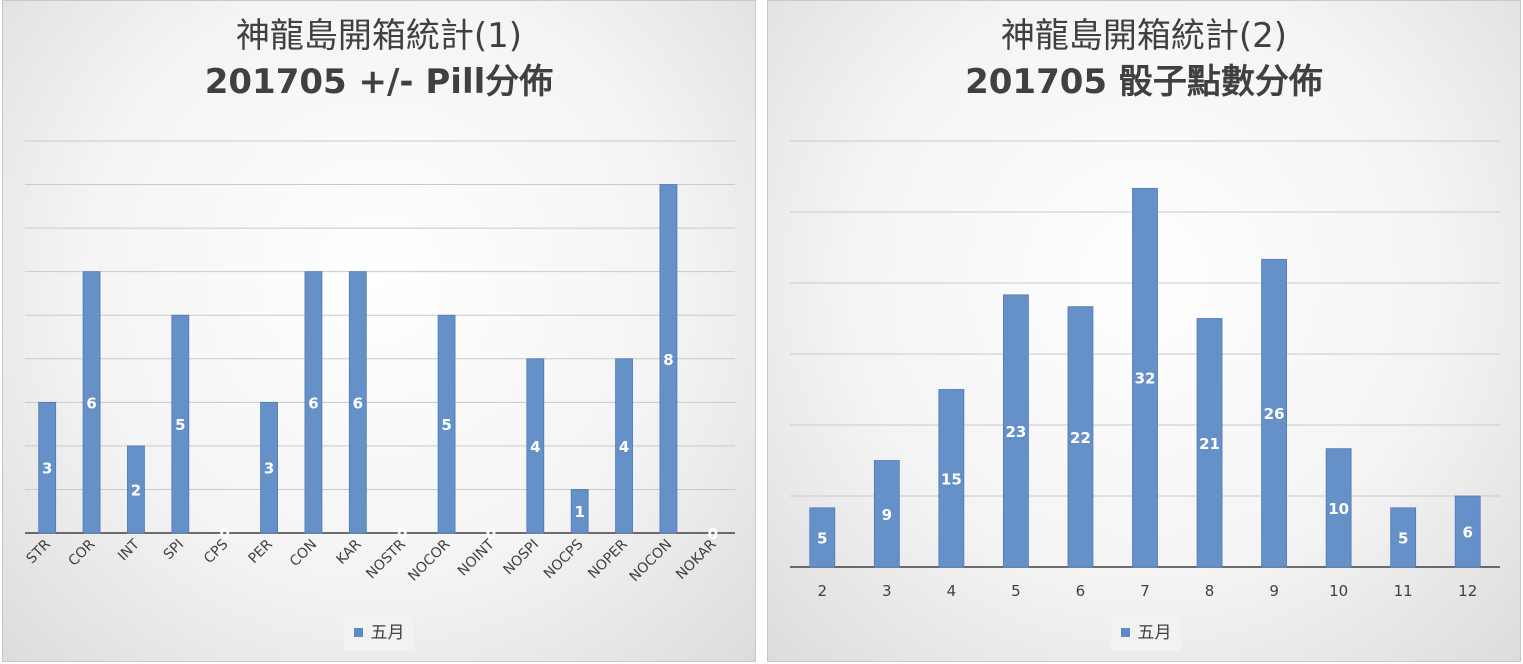  I want to click on x-tick-label: NOSTR, so click(386, 559).